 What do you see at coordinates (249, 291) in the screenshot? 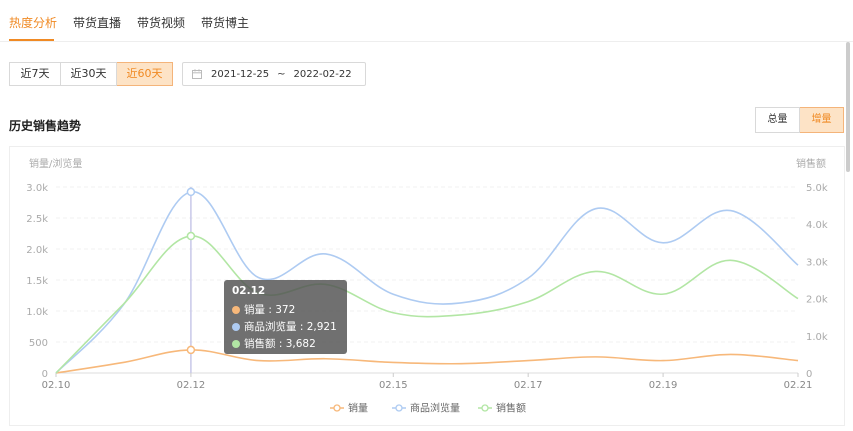
I see `tooltip-title: 02.12` at bounding box center [249, 291].